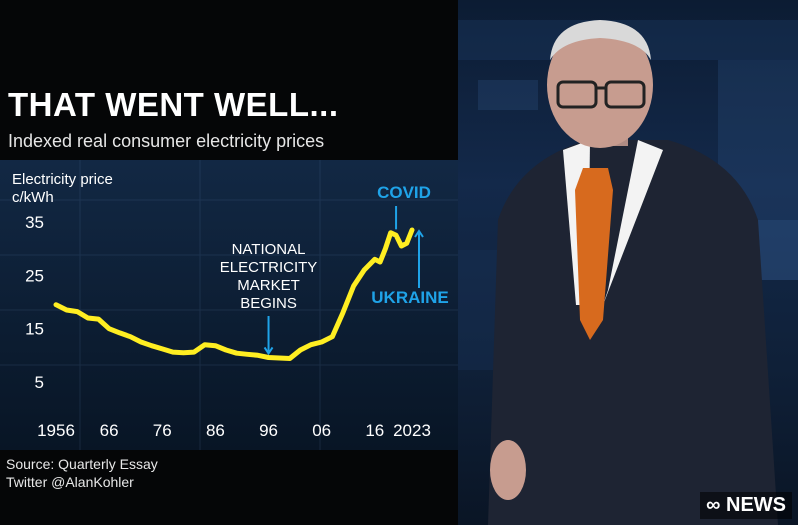 This screenshot has width=798, height=525. What do you see at coordinates (756, 505) in the screenshot?
I see `news-logo-text: NEWS` at bounding box center [756, 505].